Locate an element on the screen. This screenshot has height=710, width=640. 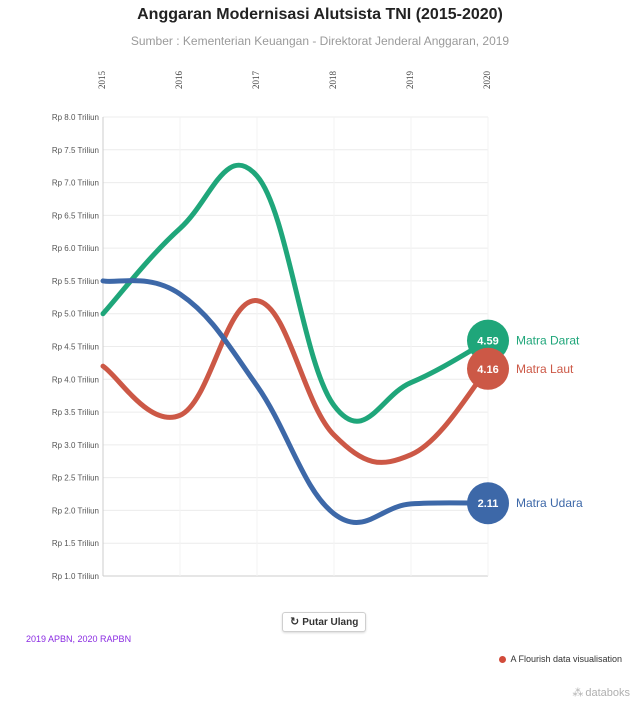
flourish-credit-label: A Flourish data visualisation is located at coordinates (566, 659).